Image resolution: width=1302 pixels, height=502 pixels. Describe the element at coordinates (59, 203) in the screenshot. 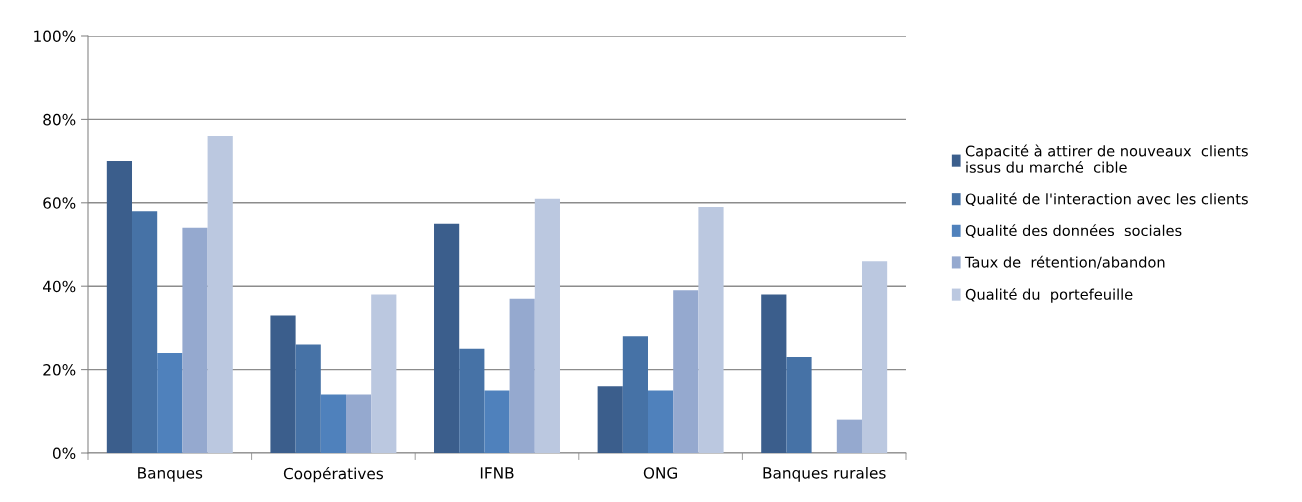

I see `y-tick-label: 60%` at that location.